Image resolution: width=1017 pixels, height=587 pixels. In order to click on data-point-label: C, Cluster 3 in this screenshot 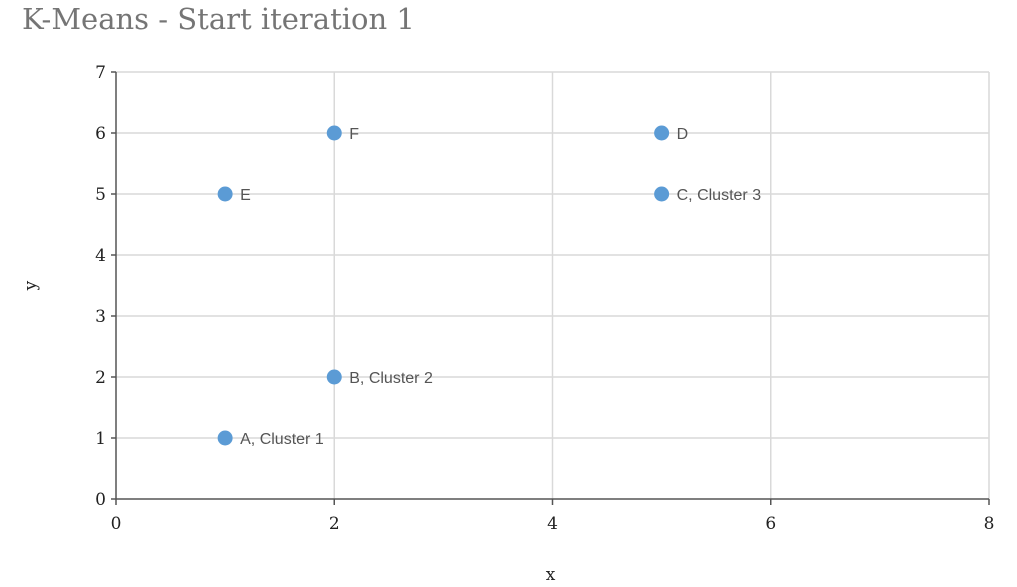, I will do `click(719, 195)`.